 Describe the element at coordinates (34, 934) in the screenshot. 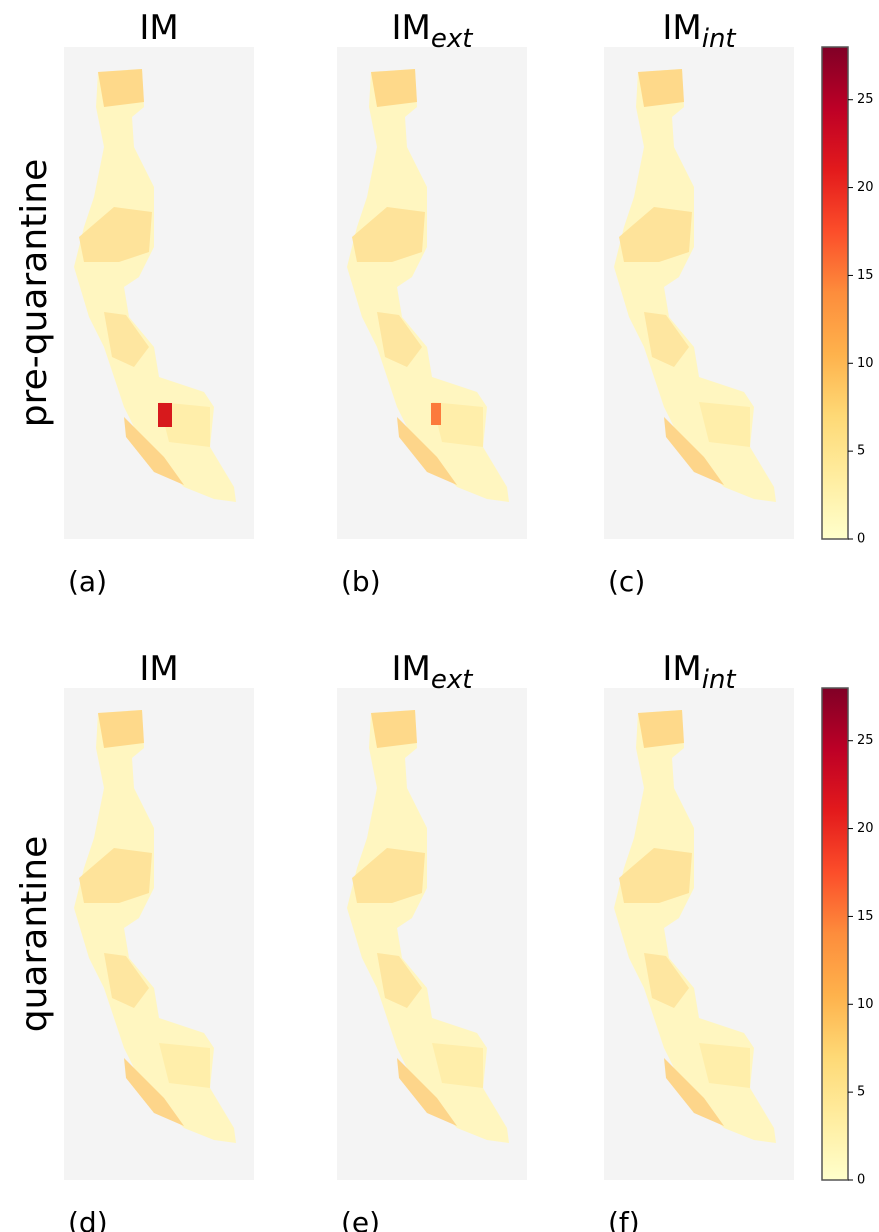

I see `row-label: quarantine` at that location.